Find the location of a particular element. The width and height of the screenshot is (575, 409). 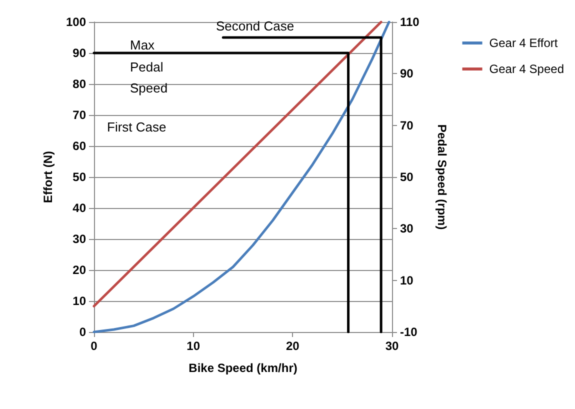

annotation: Speed is located at coordinates (149, 88).